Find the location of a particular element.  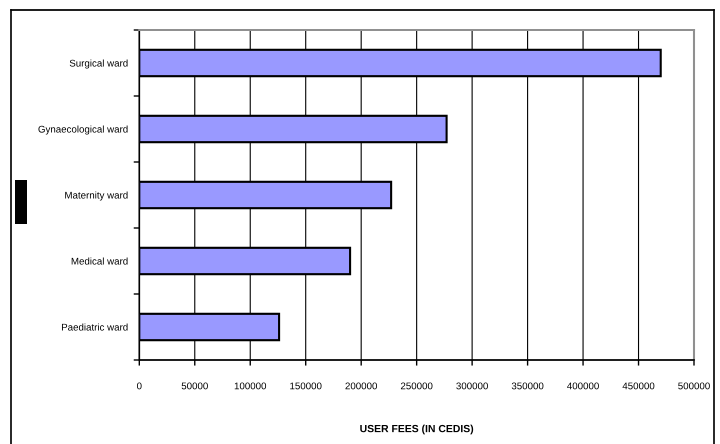

x-tick-label: 400000 is located at coordinates (583, 386).